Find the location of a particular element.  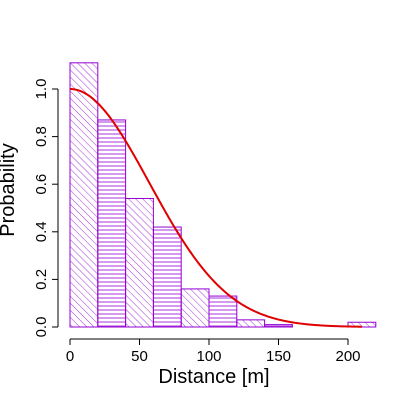

x-tick-label: 50 is located at coordinates (139, 356).